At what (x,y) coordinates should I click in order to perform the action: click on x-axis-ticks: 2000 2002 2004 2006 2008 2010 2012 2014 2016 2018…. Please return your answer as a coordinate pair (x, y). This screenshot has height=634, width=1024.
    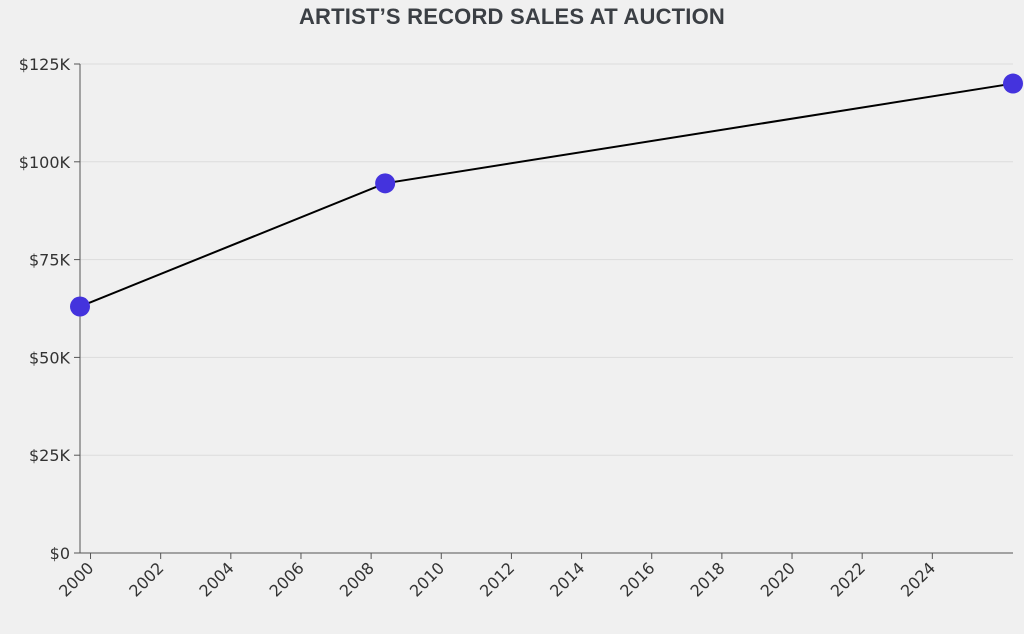
    Looking at the image, I should click on (497, 577).